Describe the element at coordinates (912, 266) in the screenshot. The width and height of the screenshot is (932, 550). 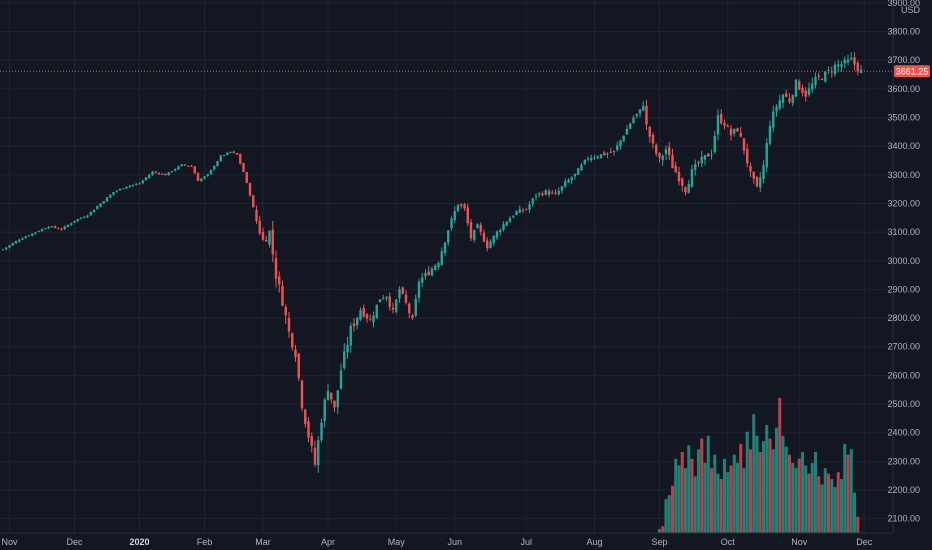
I see `price-axis: USD` at that location.